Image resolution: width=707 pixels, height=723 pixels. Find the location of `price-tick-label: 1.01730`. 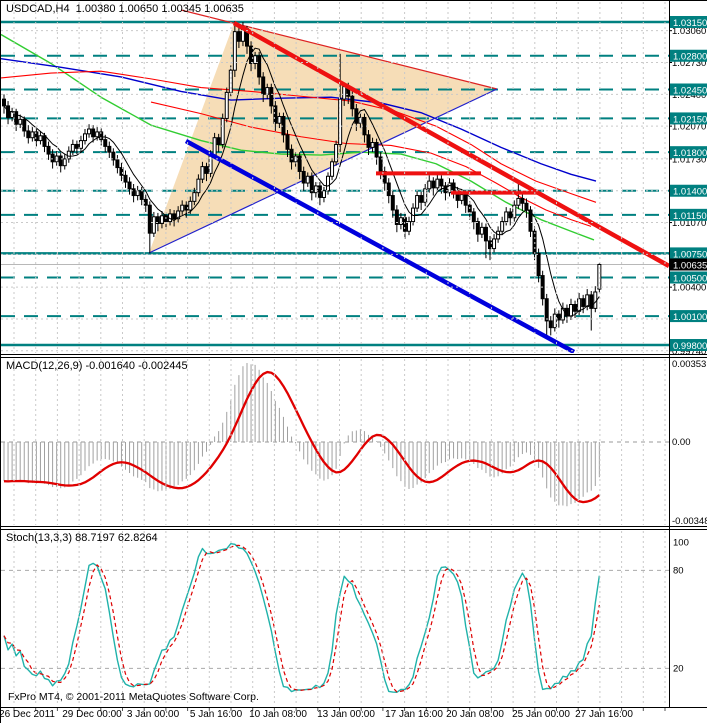

price-tick-label: 1.01730 is located at coordinates (689, 159).